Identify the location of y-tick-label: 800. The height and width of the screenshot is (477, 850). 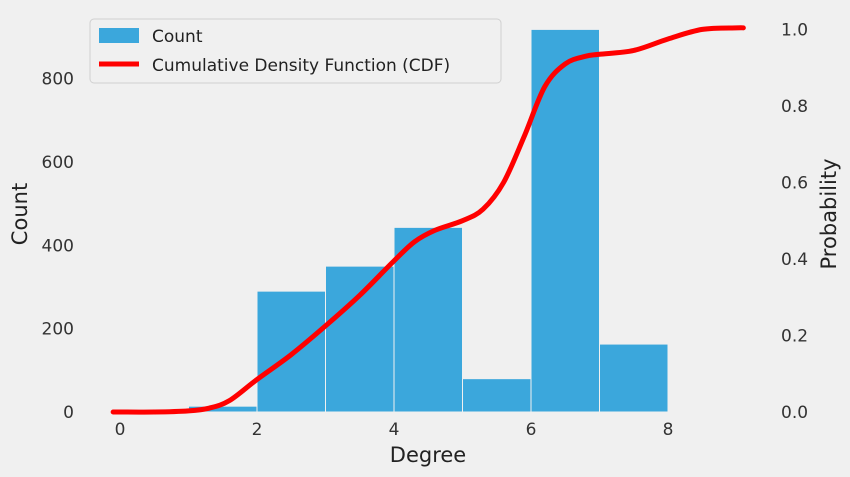
(58, 80).